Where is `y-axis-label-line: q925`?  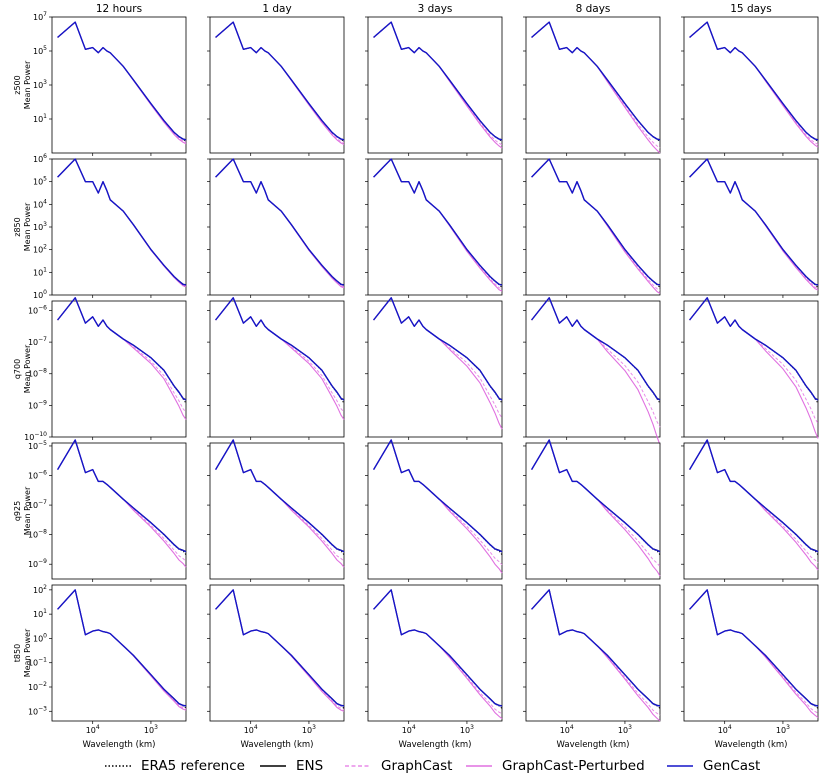 y-axis-label-line: q925 is located at coordinates (17, 511).